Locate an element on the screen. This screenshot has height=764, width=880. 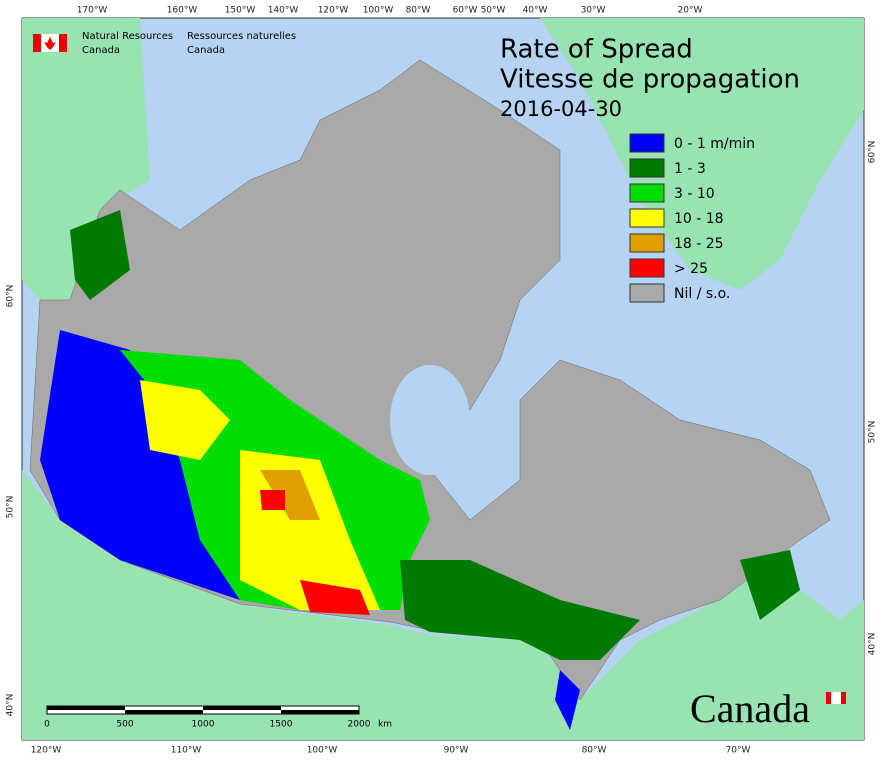
hudson-bay is located at coordinates (430, 420).